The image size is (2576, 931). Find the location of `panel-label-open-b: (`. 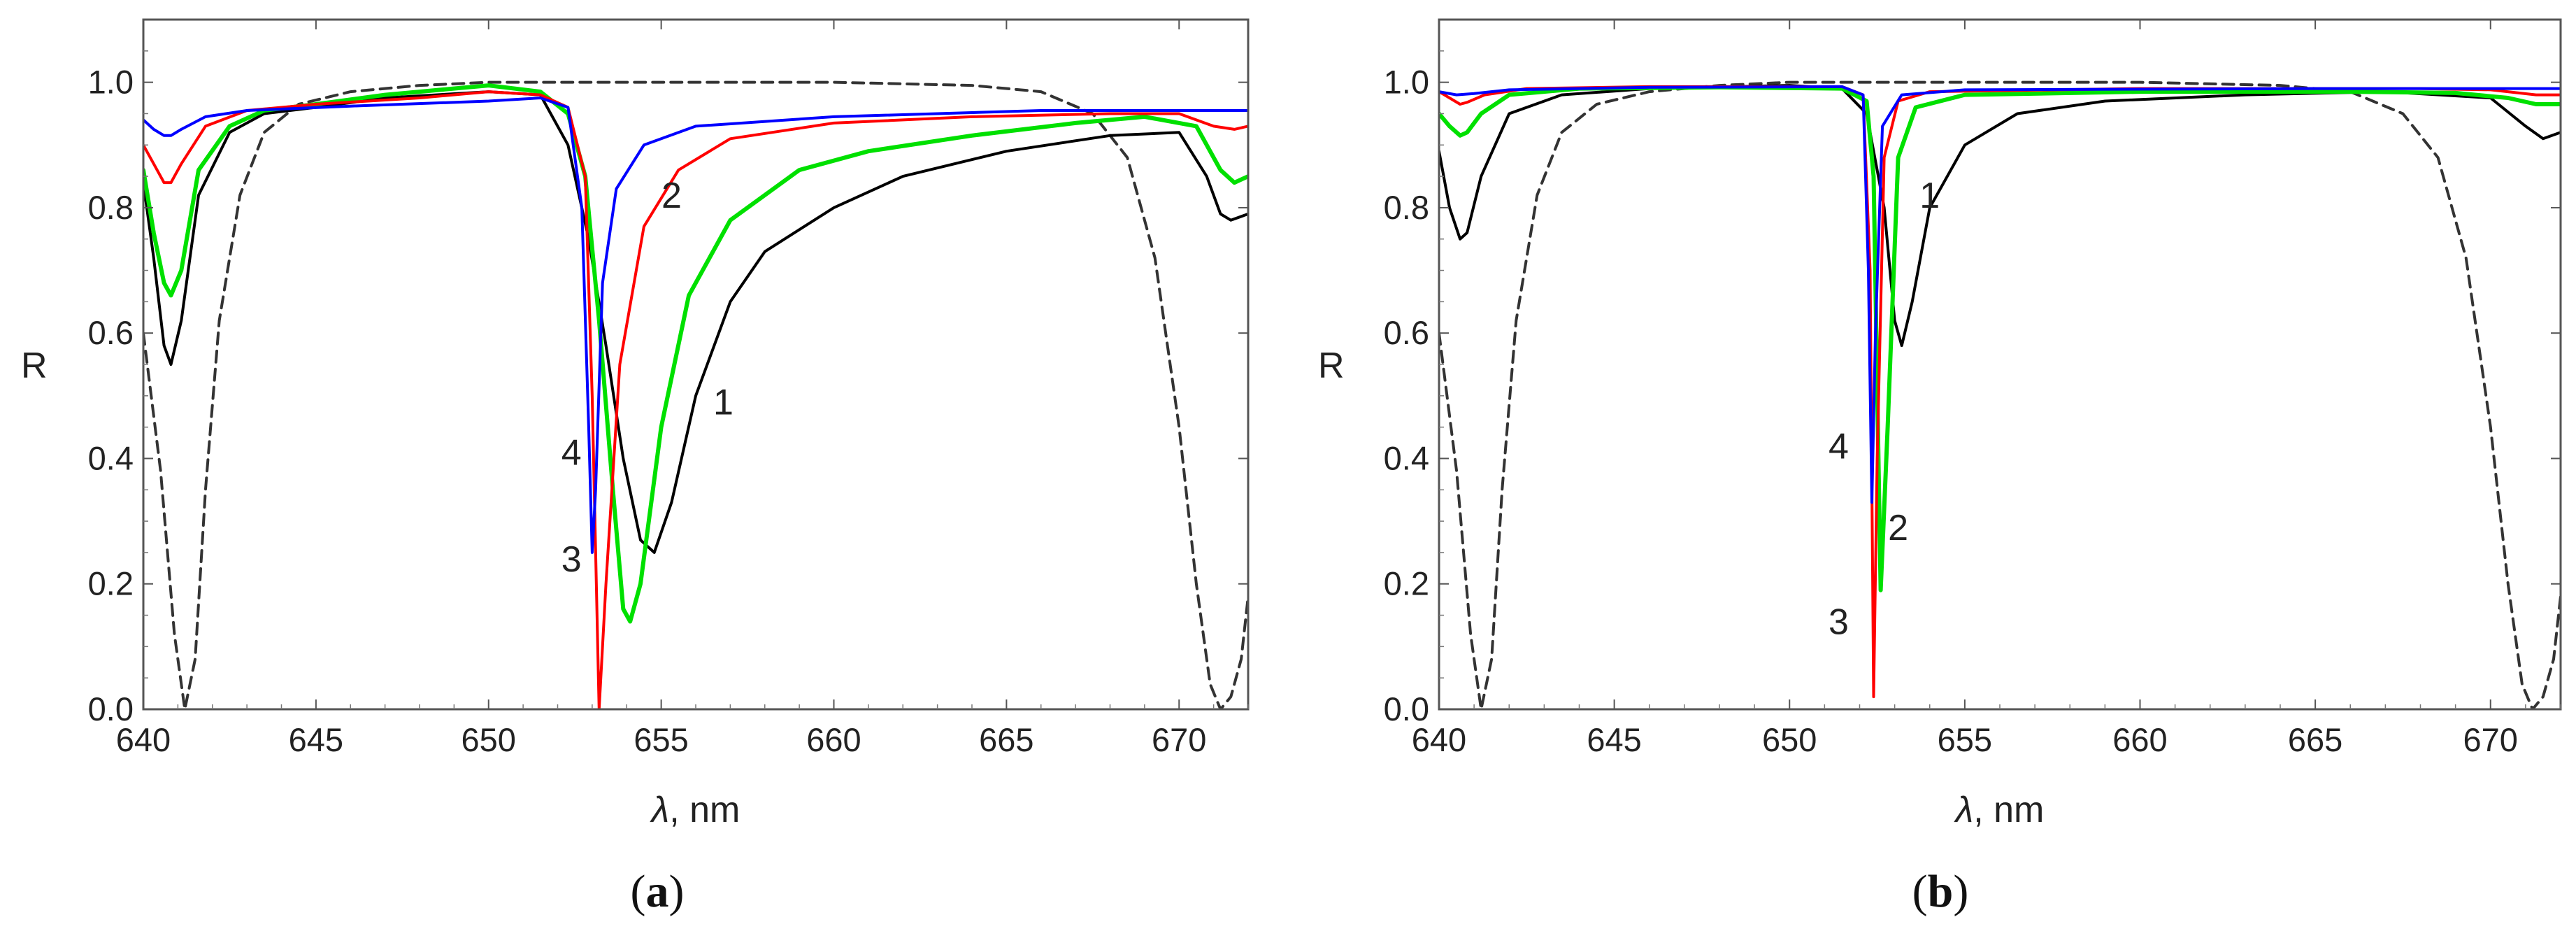

panel-label-open-b: ( is located at coordinates (1920, 892).